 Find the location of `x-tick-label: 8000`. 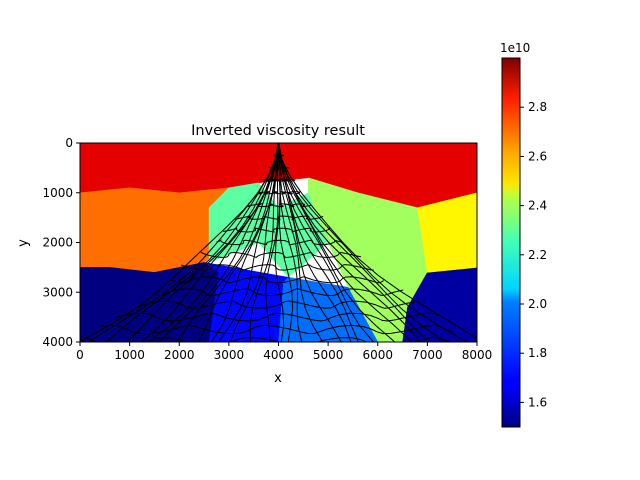

x-tick-label: 8000 is located at coordinates (477, 355).